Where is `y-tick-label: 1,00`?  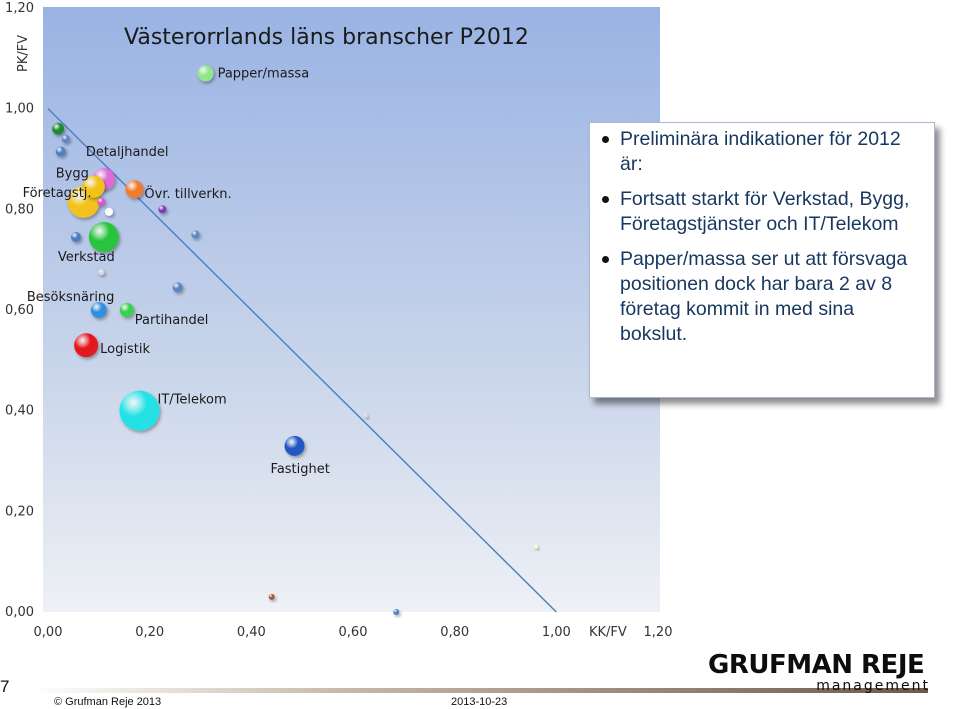 y-tick-label: 1,00 is located at coordinates (19, 109).